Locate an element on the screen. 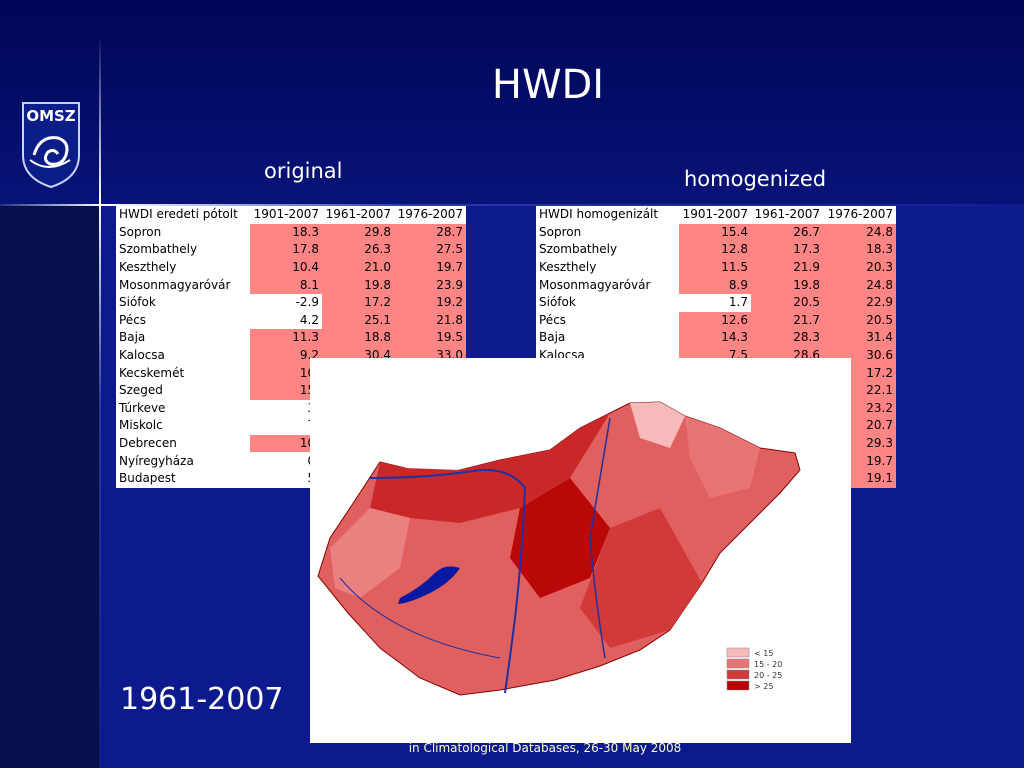  value-cell: 19.5 is located at coordinates (430, 338).